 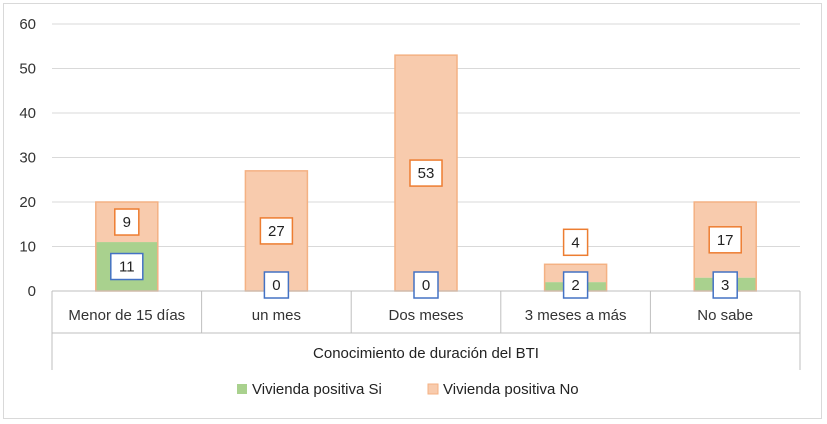 What do you see at coordinates (276, 315) in the screenshot?
I see `x-tick-label: un mes` at bounding box center [276, 315].